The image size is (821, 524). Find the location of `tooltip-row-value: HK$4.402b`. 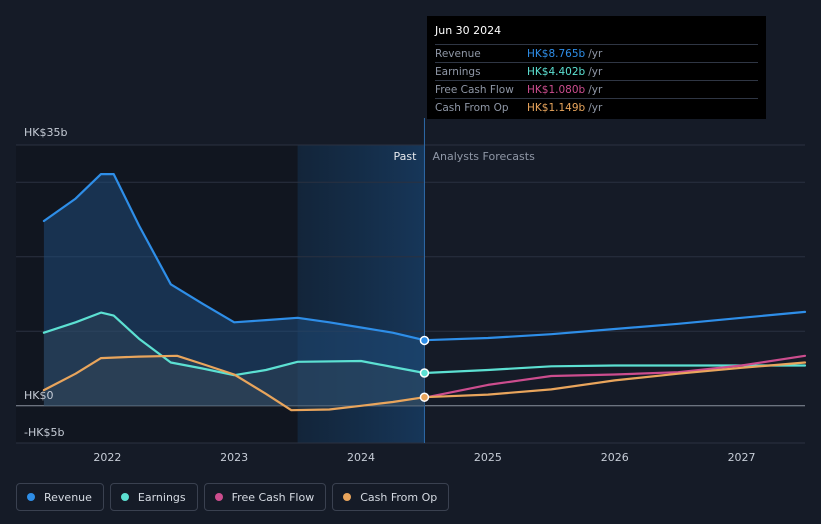

tooltip-row-value: HK$4.402b is located at coordinates (556, 71).